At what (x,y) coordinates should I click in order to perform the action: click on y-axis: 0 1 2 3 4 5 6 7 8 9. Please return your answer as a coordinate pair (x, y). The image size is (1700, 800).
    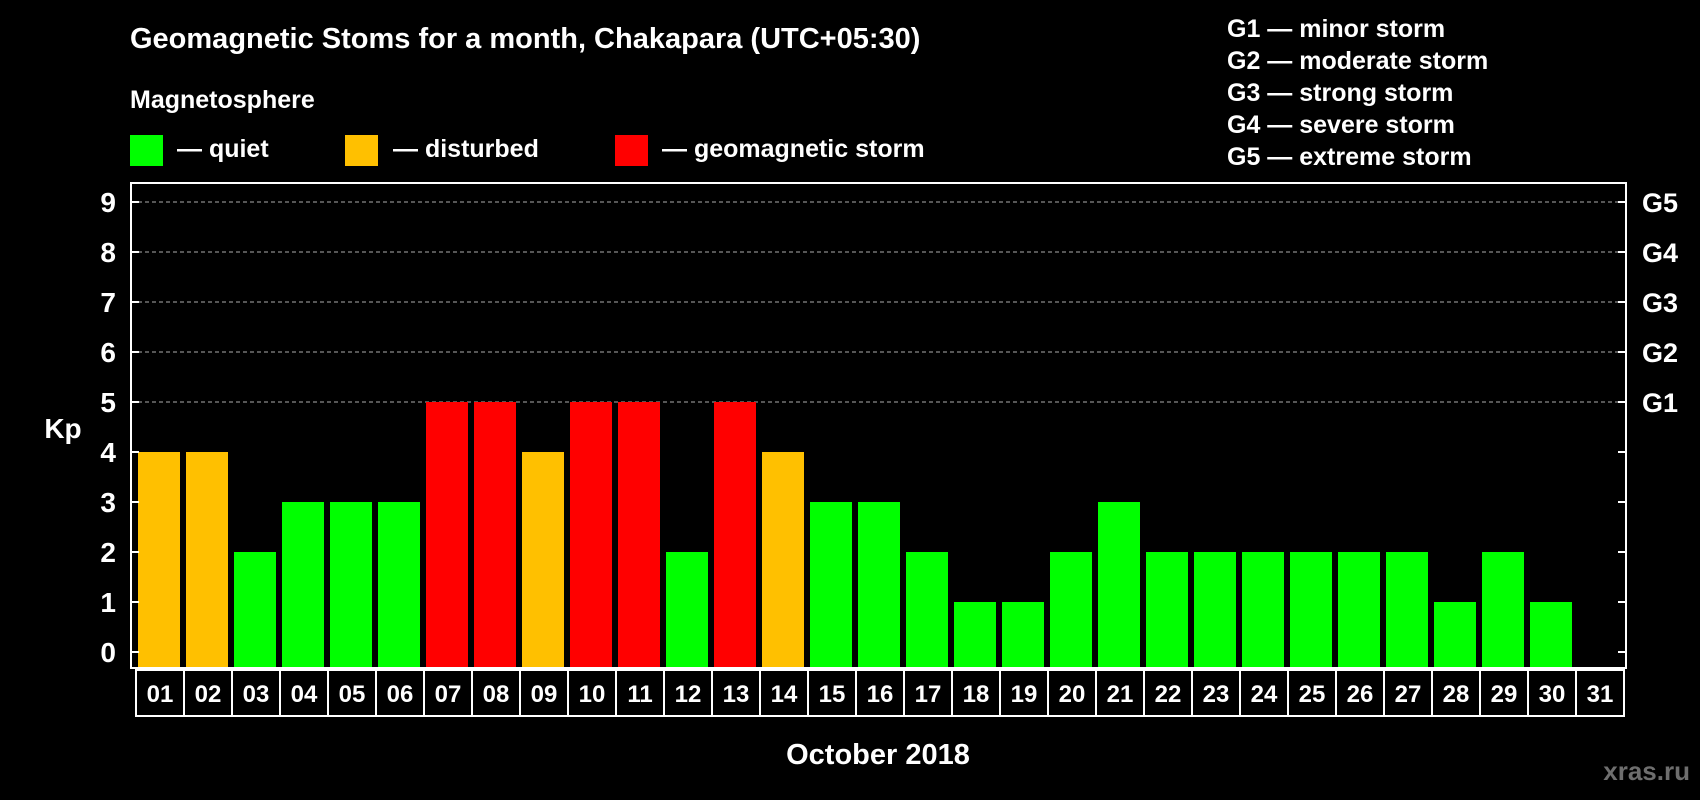
    Looking at the image, I should click on (119, 427).